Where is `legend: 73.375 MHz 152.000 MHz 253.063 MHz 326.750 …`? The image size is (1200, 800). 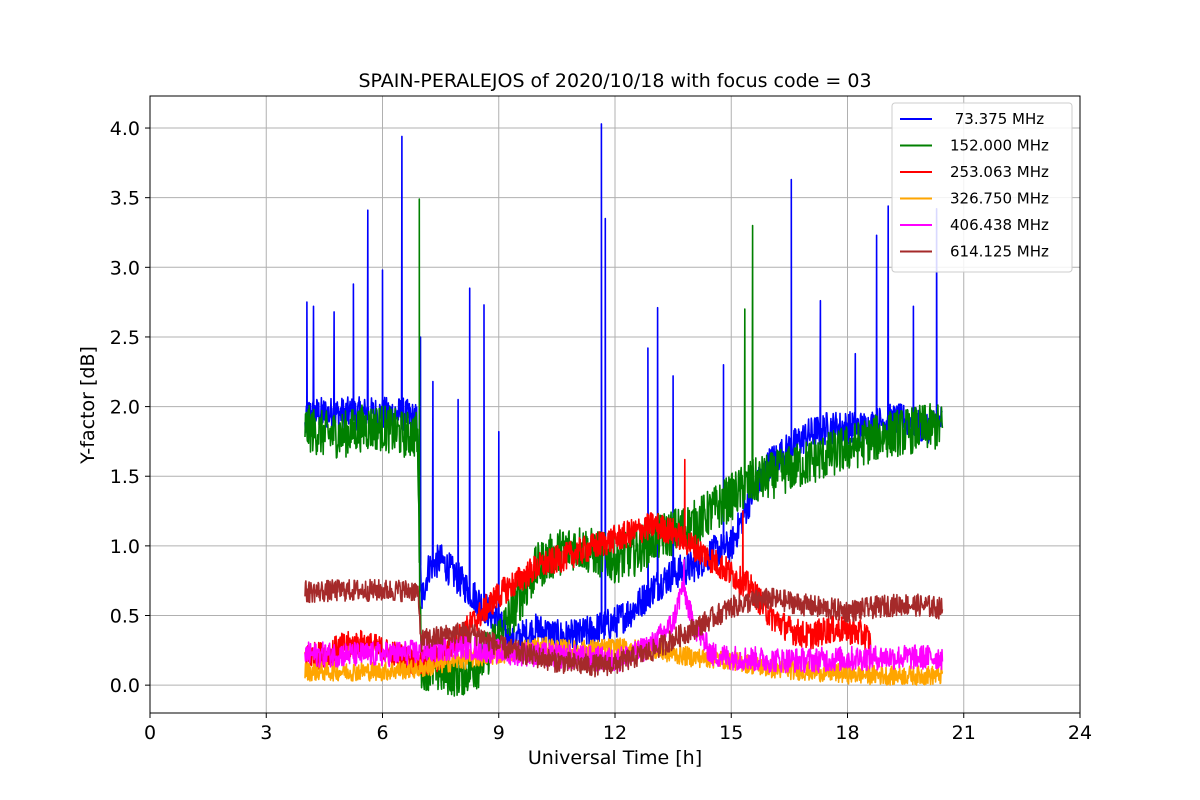 legend: 73.375 MHz 152.000 MHz 253.063 MHz 326.750 … is located at coordinates (982, 187).